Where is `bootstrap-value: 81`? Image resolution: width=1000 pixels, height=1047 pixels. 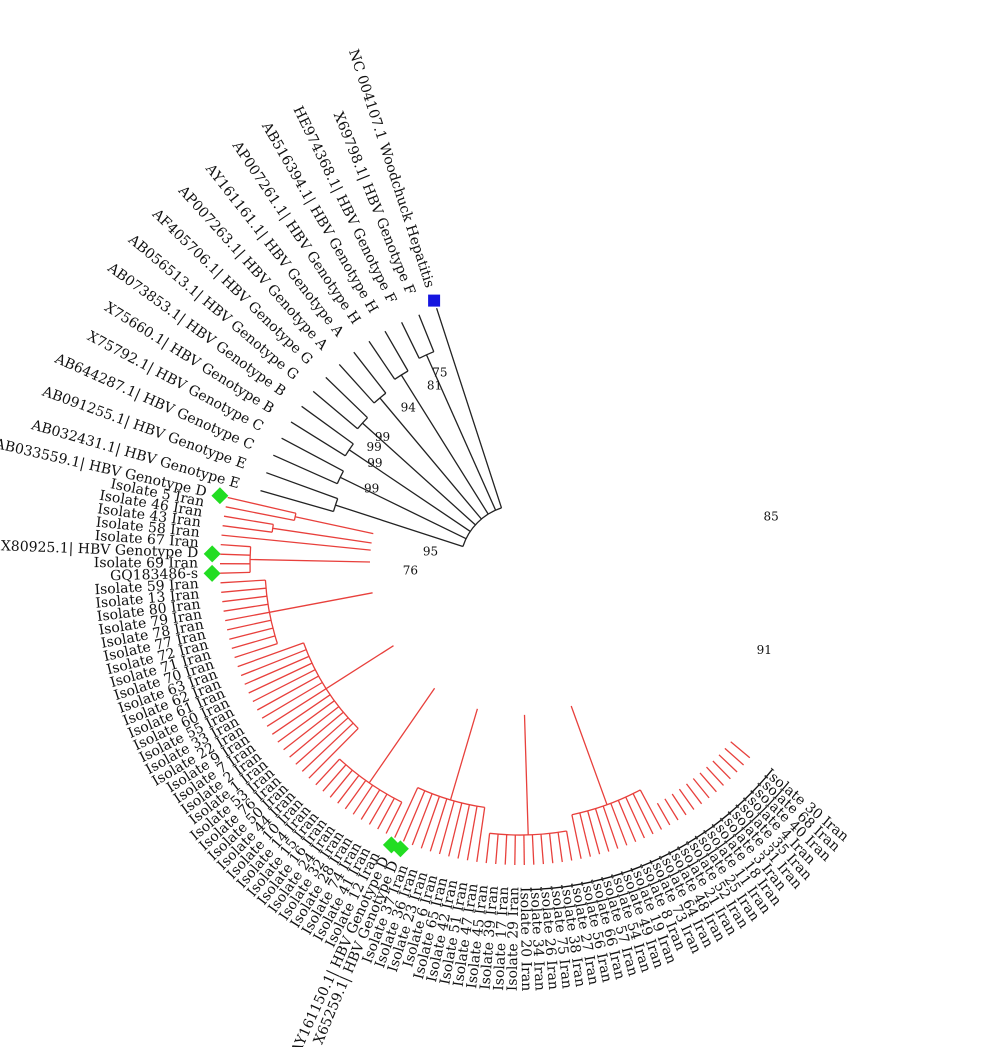 bootstrap-value: 81 is located at coordinates (434, 386).